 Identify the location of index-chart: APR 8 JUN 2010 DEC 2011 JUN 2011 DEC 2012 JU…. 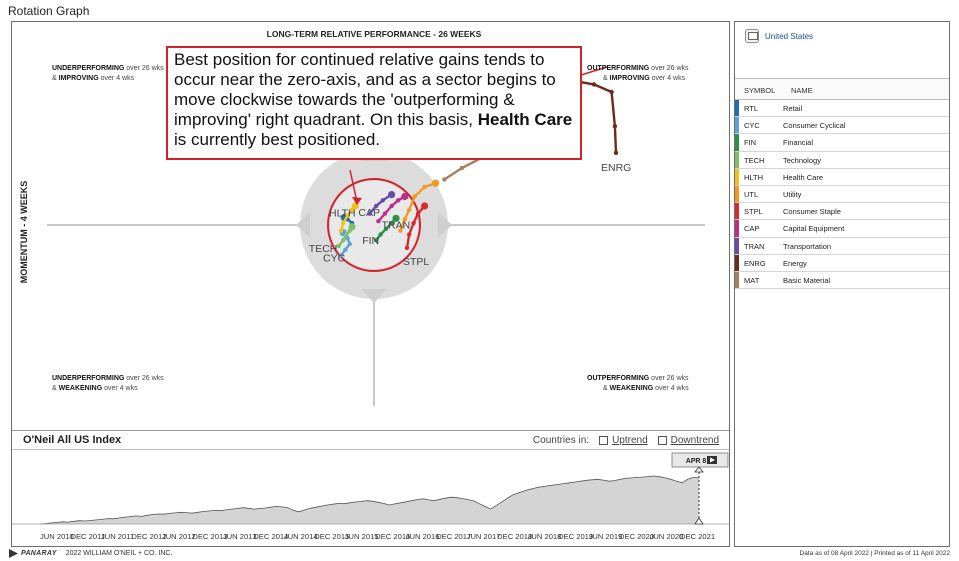
(370, 498).